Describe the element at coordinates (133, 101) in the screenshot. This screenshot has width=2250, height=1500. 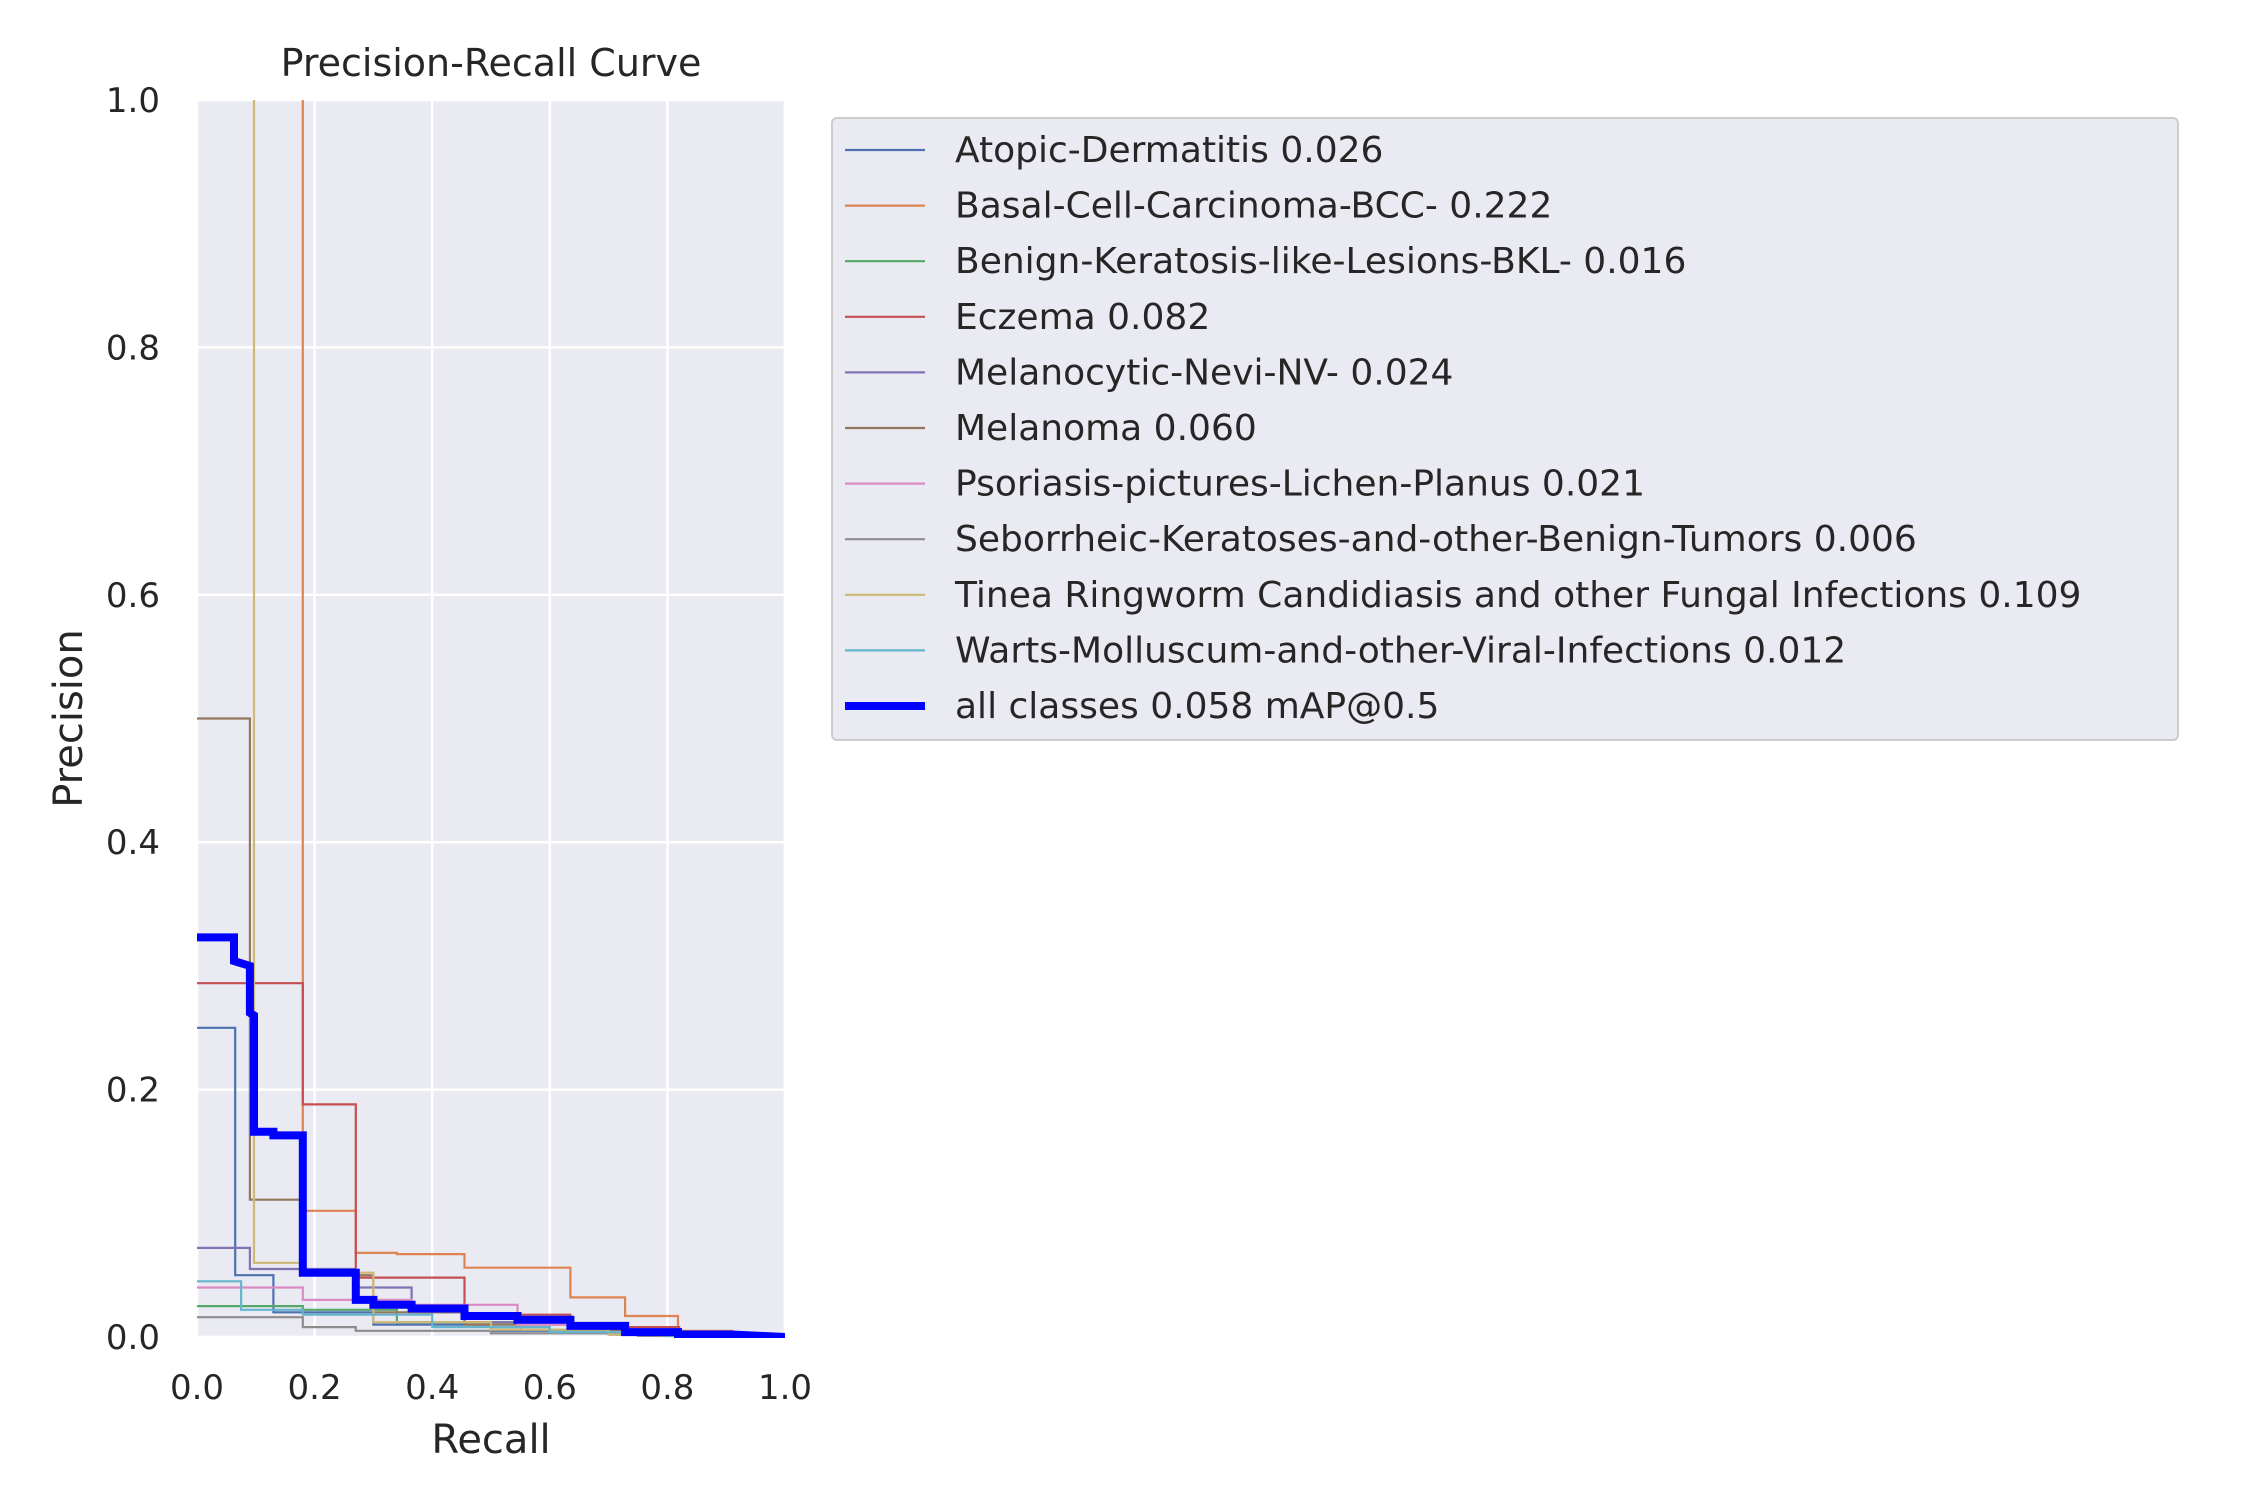
I see `y-tick-label: 1.0` at that location.